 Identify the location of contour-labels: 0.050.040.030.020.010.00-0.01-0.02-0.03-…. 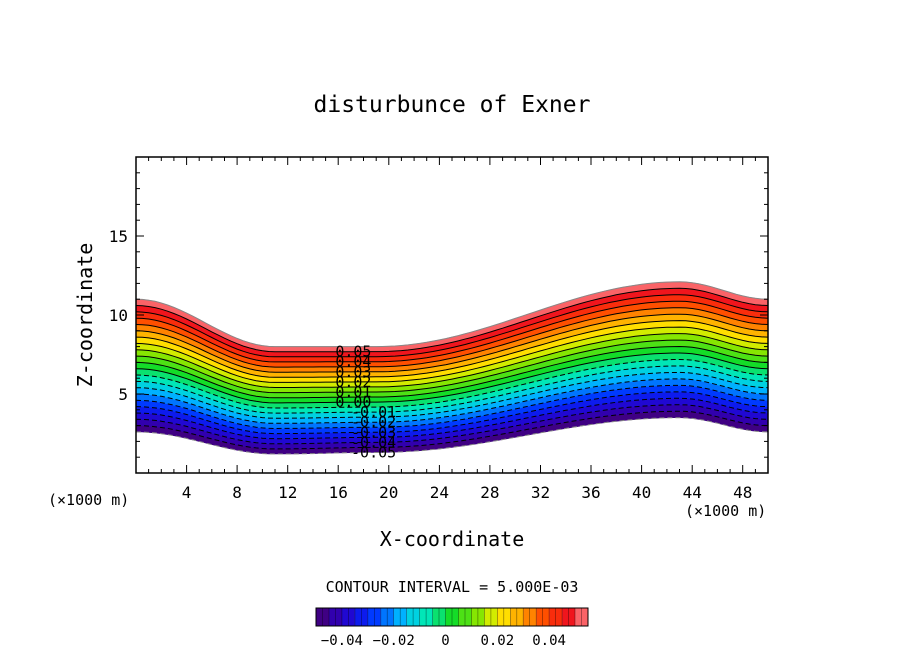
(365, 402).